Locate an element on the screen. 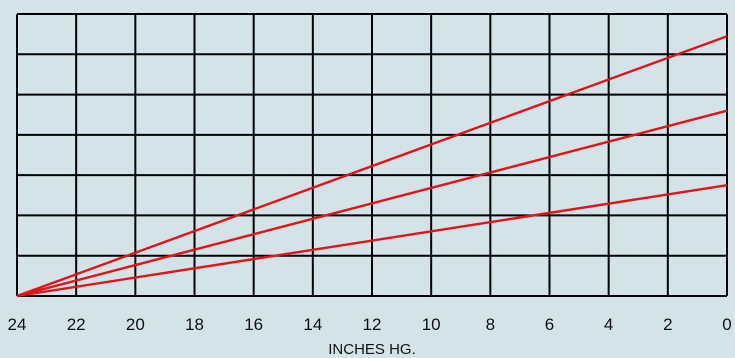 The image size is (735, 358). x-tick-label: 16 is located at coordinates (253, 324).